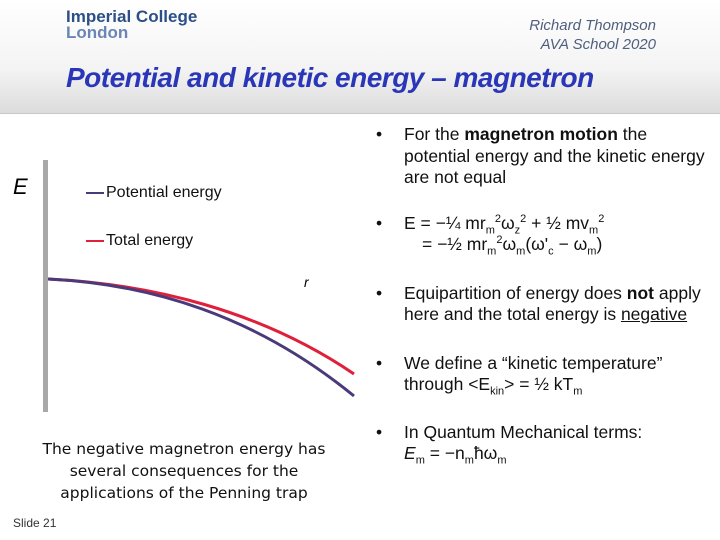  What do you see at coordinates (445, 222) in the screenshot?
I see `eq1-a: E = −¼ mr` at bounding box center [445, 222].